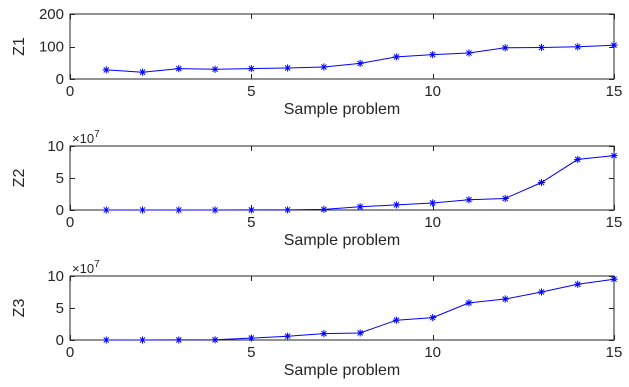 This screenshot has width=629, height=387. What do you see at coordinates (19, 308) in the screenshot?
I see `y-axis-label: Z3` at bounding box center [19, 308].